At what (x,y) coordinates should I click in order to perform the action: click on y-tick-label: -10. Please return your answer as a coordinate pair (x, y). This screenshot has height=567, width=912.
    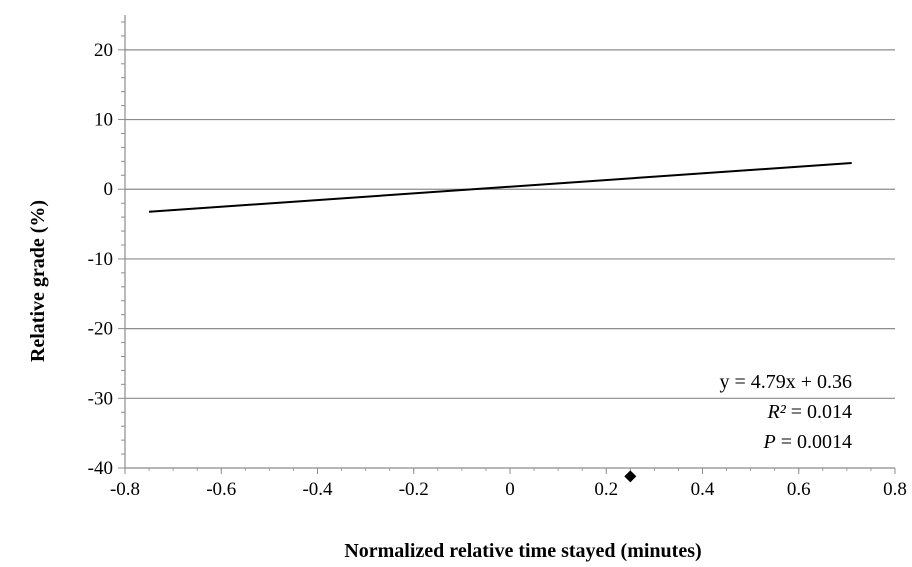
    Looking at the image, I should click on (100, 259).